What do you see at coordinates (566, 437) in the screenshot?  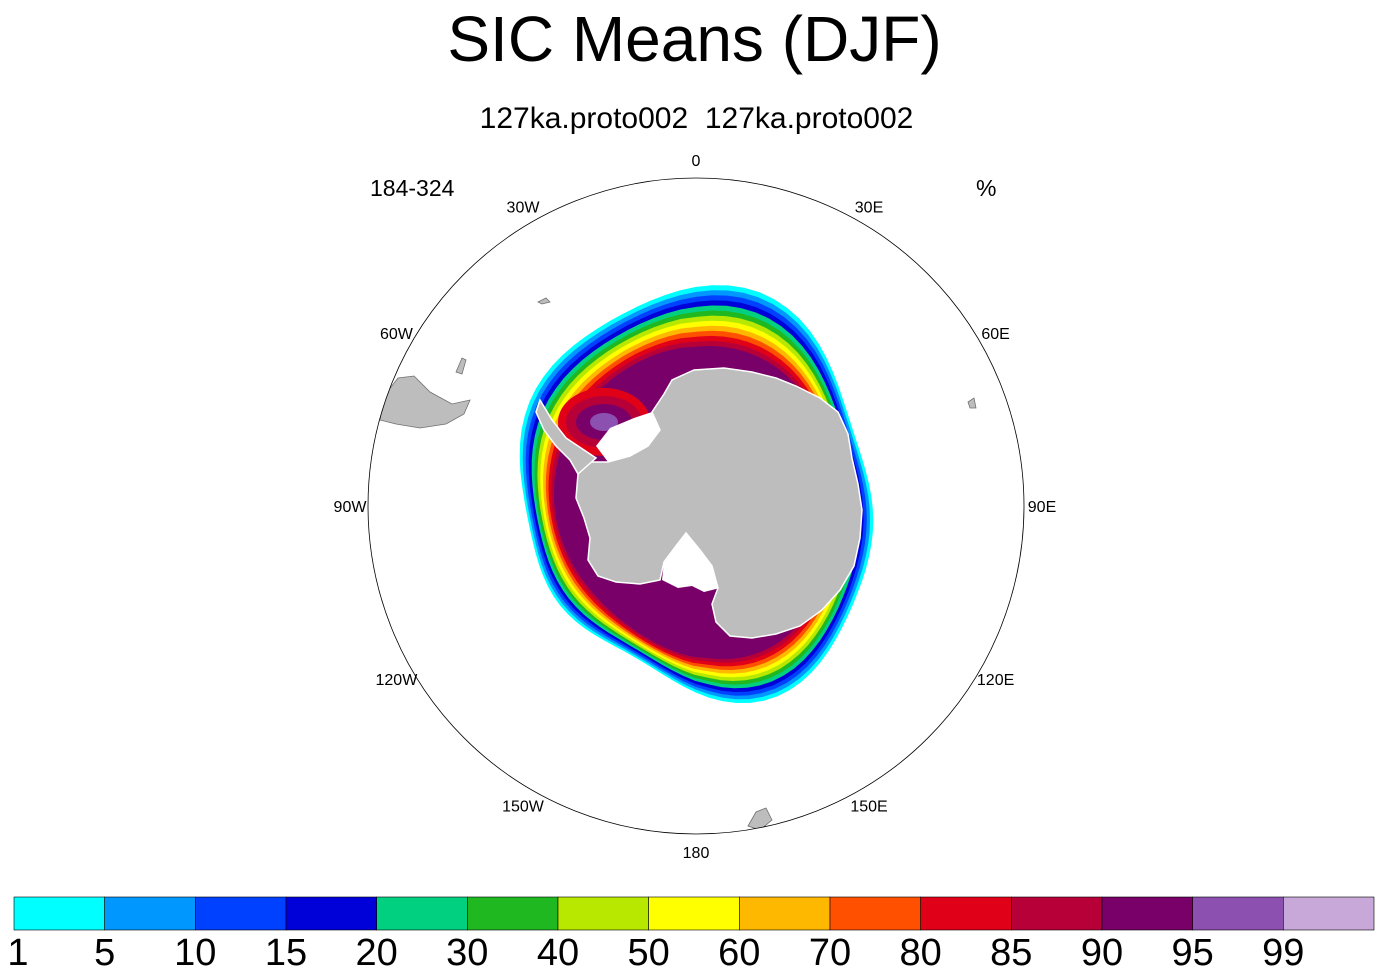 I see `antarctic-peninsula` at bounding box center [566, 437].